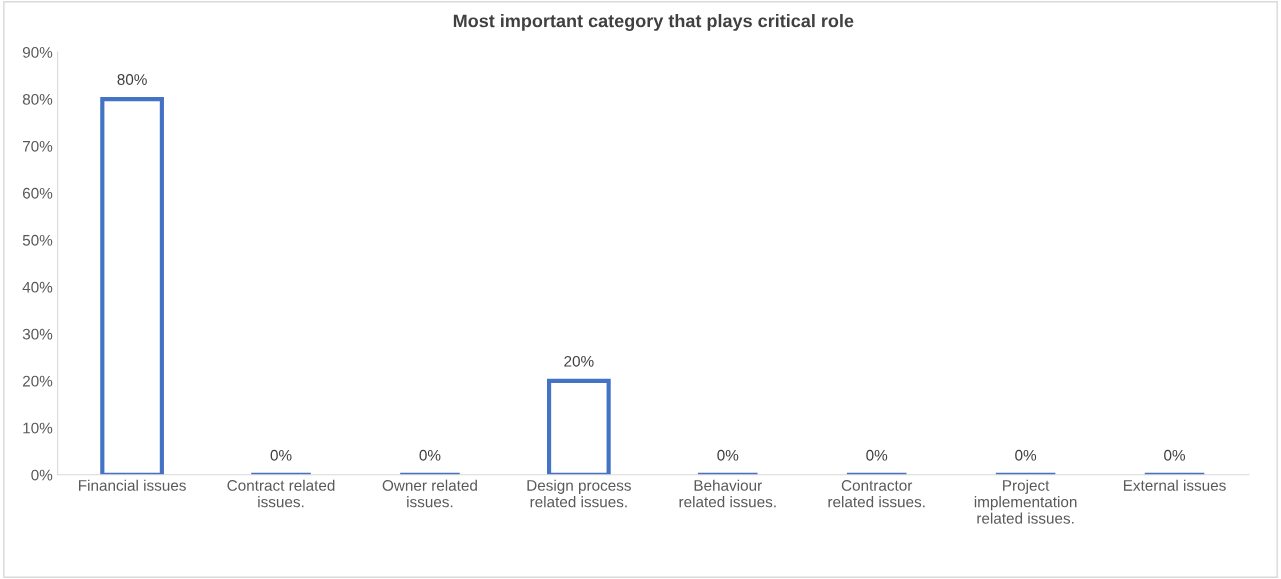 The image size is (1281, 579). I want to click on x-tick-label: Contractor related issues., so click(876, 494).